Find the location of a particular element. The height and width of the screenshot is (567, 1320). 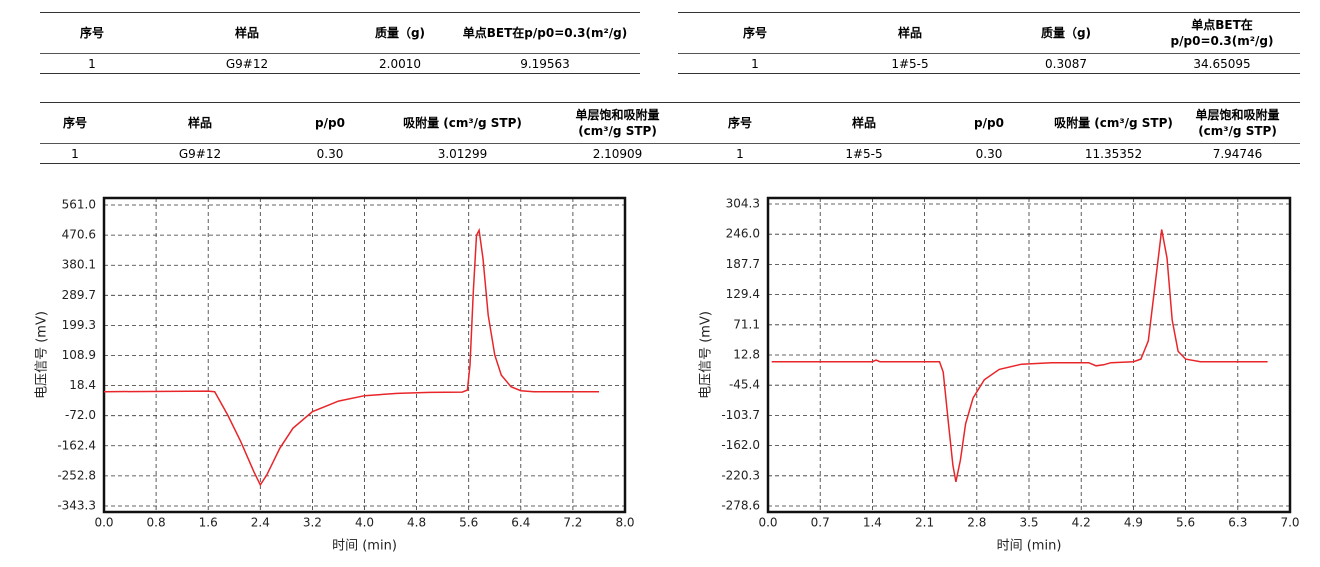

y-tick-label: -103.7 is located at coordinates (740, 415).